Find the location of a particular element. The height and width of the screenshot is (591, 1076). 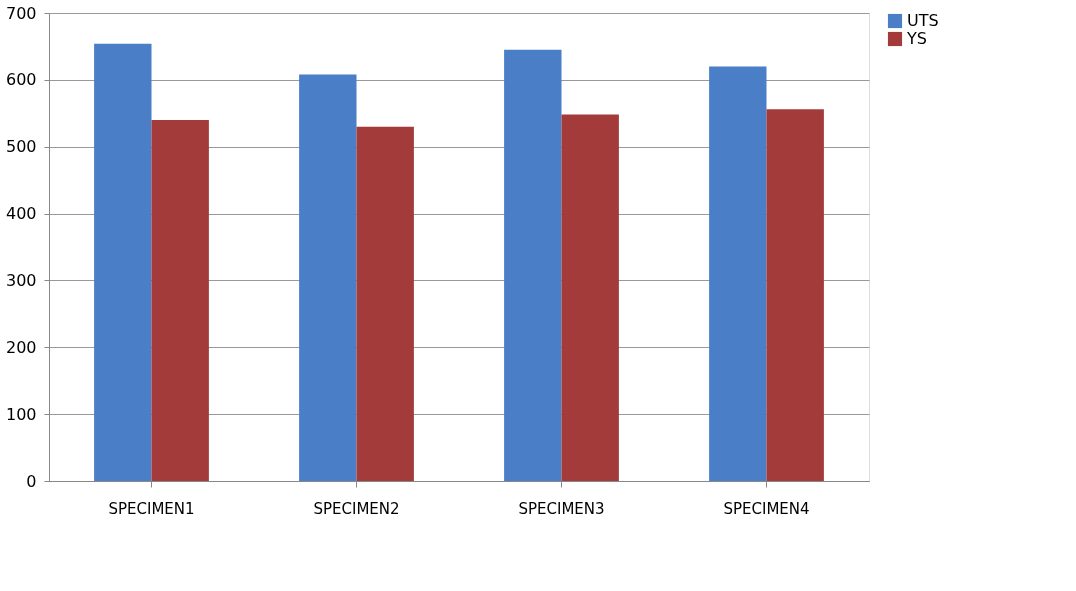

y-tick-label: 500 is located at coordinates (21, 147).